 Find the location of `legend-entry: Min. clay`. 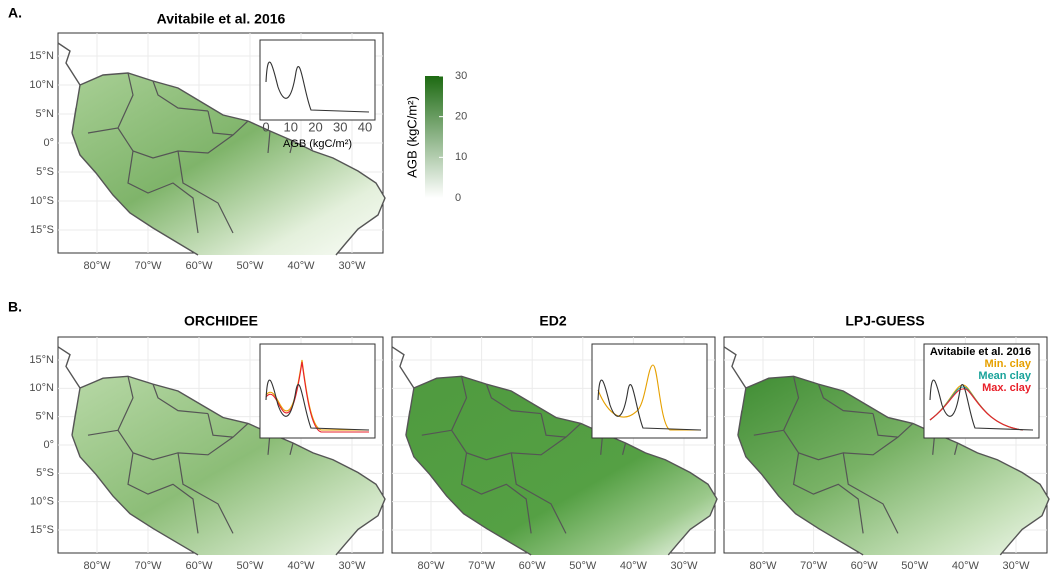

legend-entry: Min. clay is located at coordinates (1008, 364).